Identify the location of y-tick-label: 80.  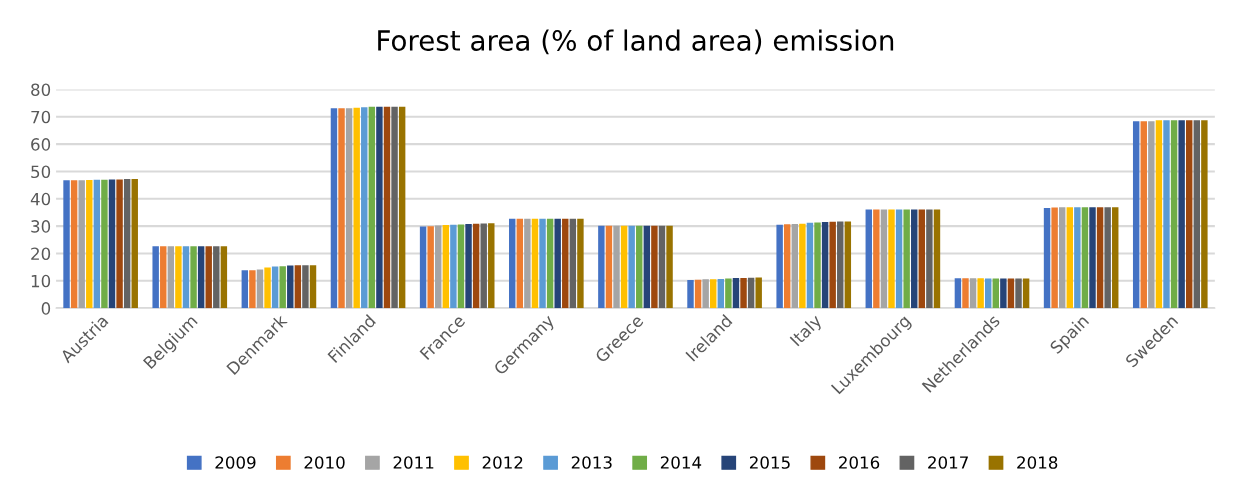
(41, 90).